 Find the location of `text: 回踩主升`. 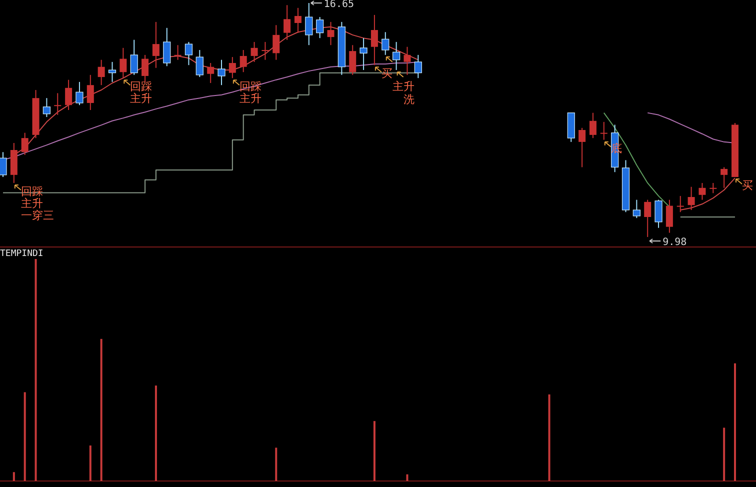

text: 回踩主升 is located at coordinates (141, 93).